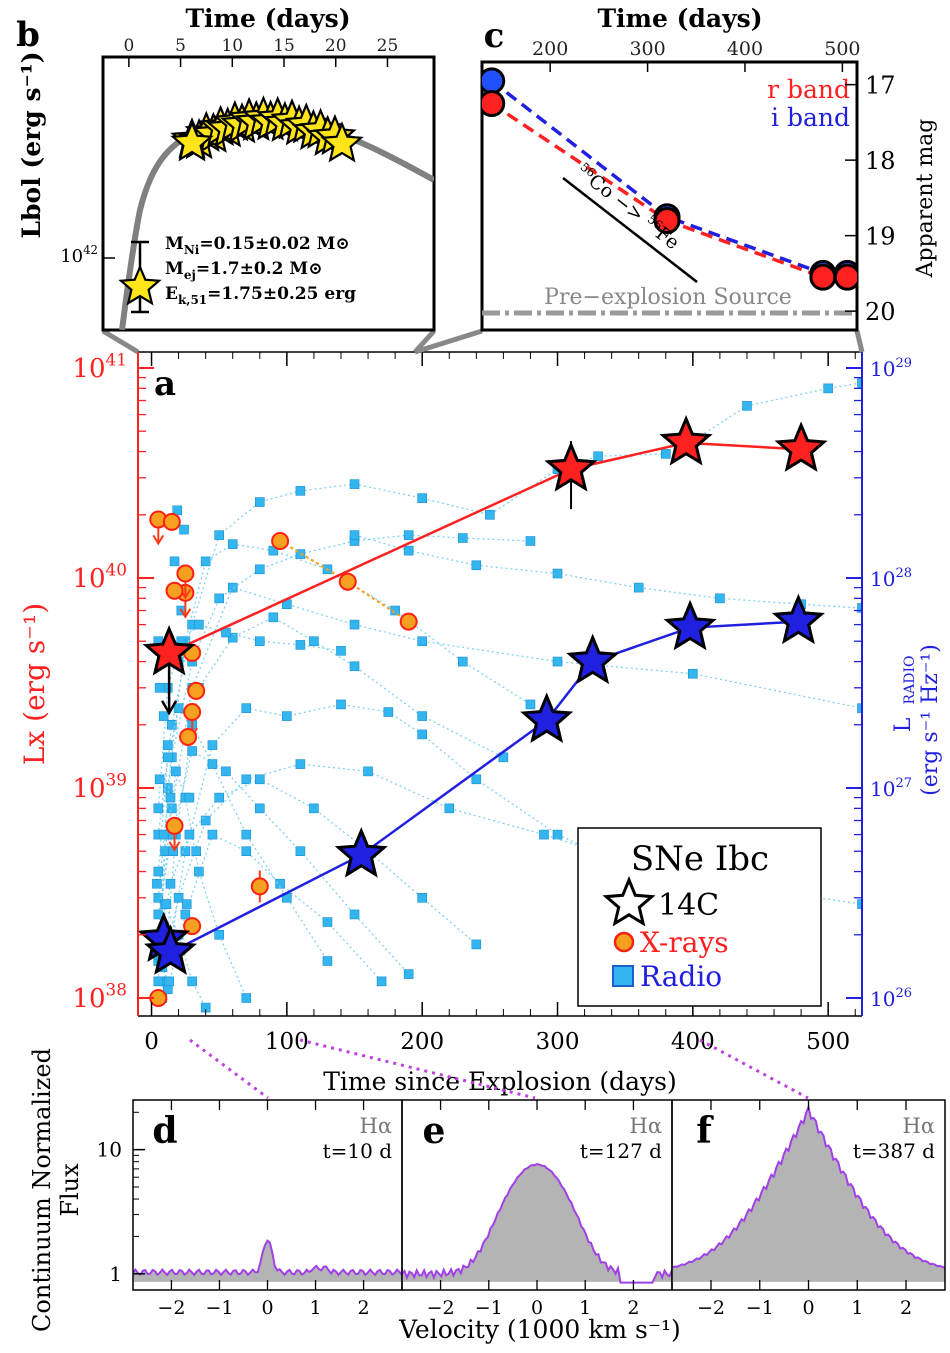 This screenshot has width=950, height=1353. Describe the element at coordinates (417, 1069) in the screenshot. I see `connector-e` at that location.